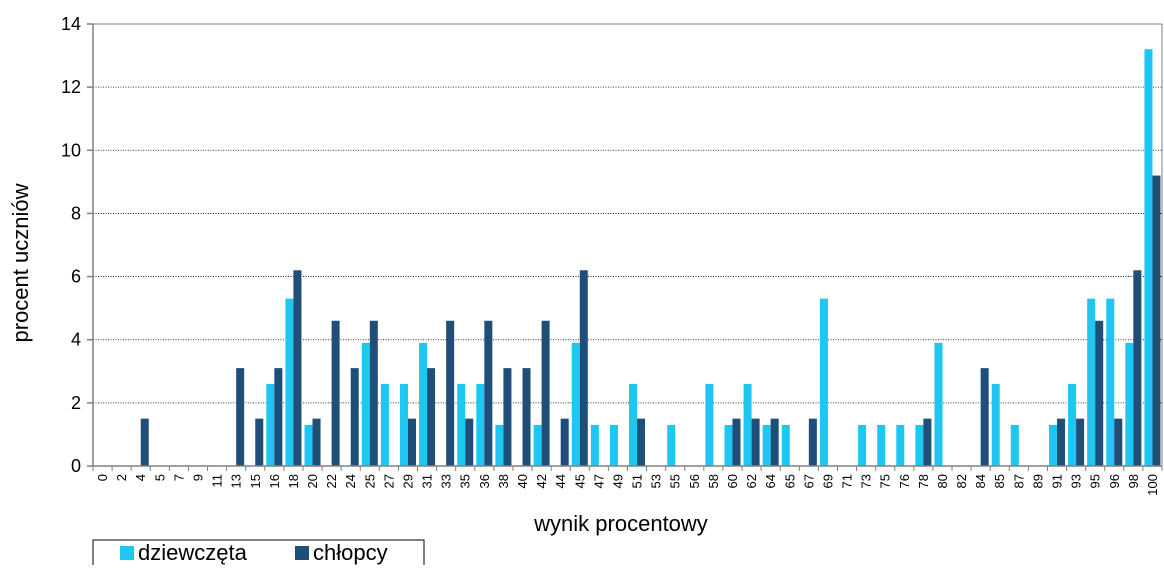 The height and width of the screenshot is (570, 1164). I want to click on x-tick-label-51: 51, so click(637, 481).